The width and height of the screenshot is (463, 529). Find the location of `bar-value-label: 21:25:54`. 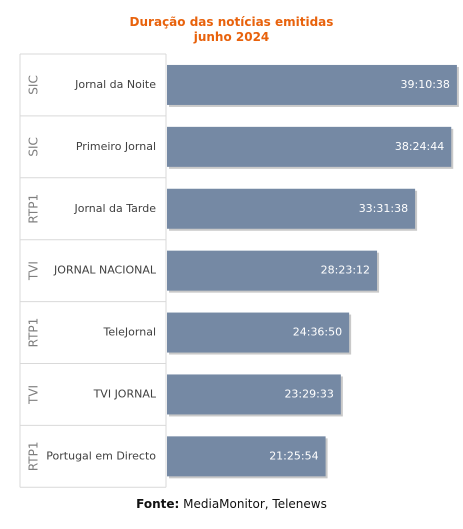

bar-value-label: 21:25:54 is located at coordinates (293, 455).